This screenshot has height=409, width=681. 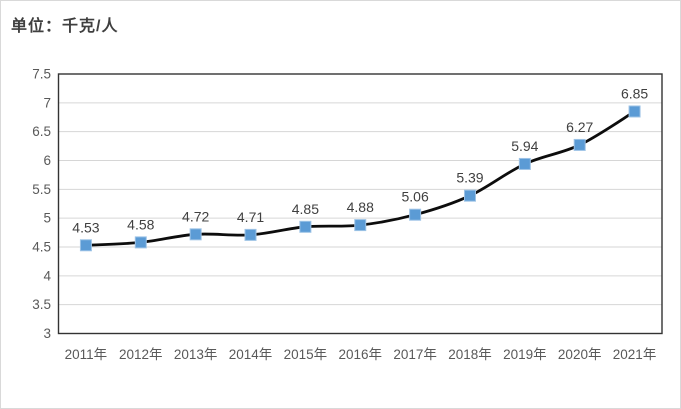 What do you see at coordinates (195, 216) in the screenshot?
I see `data-point-label: 4.72` at bounding box center [195, 216].